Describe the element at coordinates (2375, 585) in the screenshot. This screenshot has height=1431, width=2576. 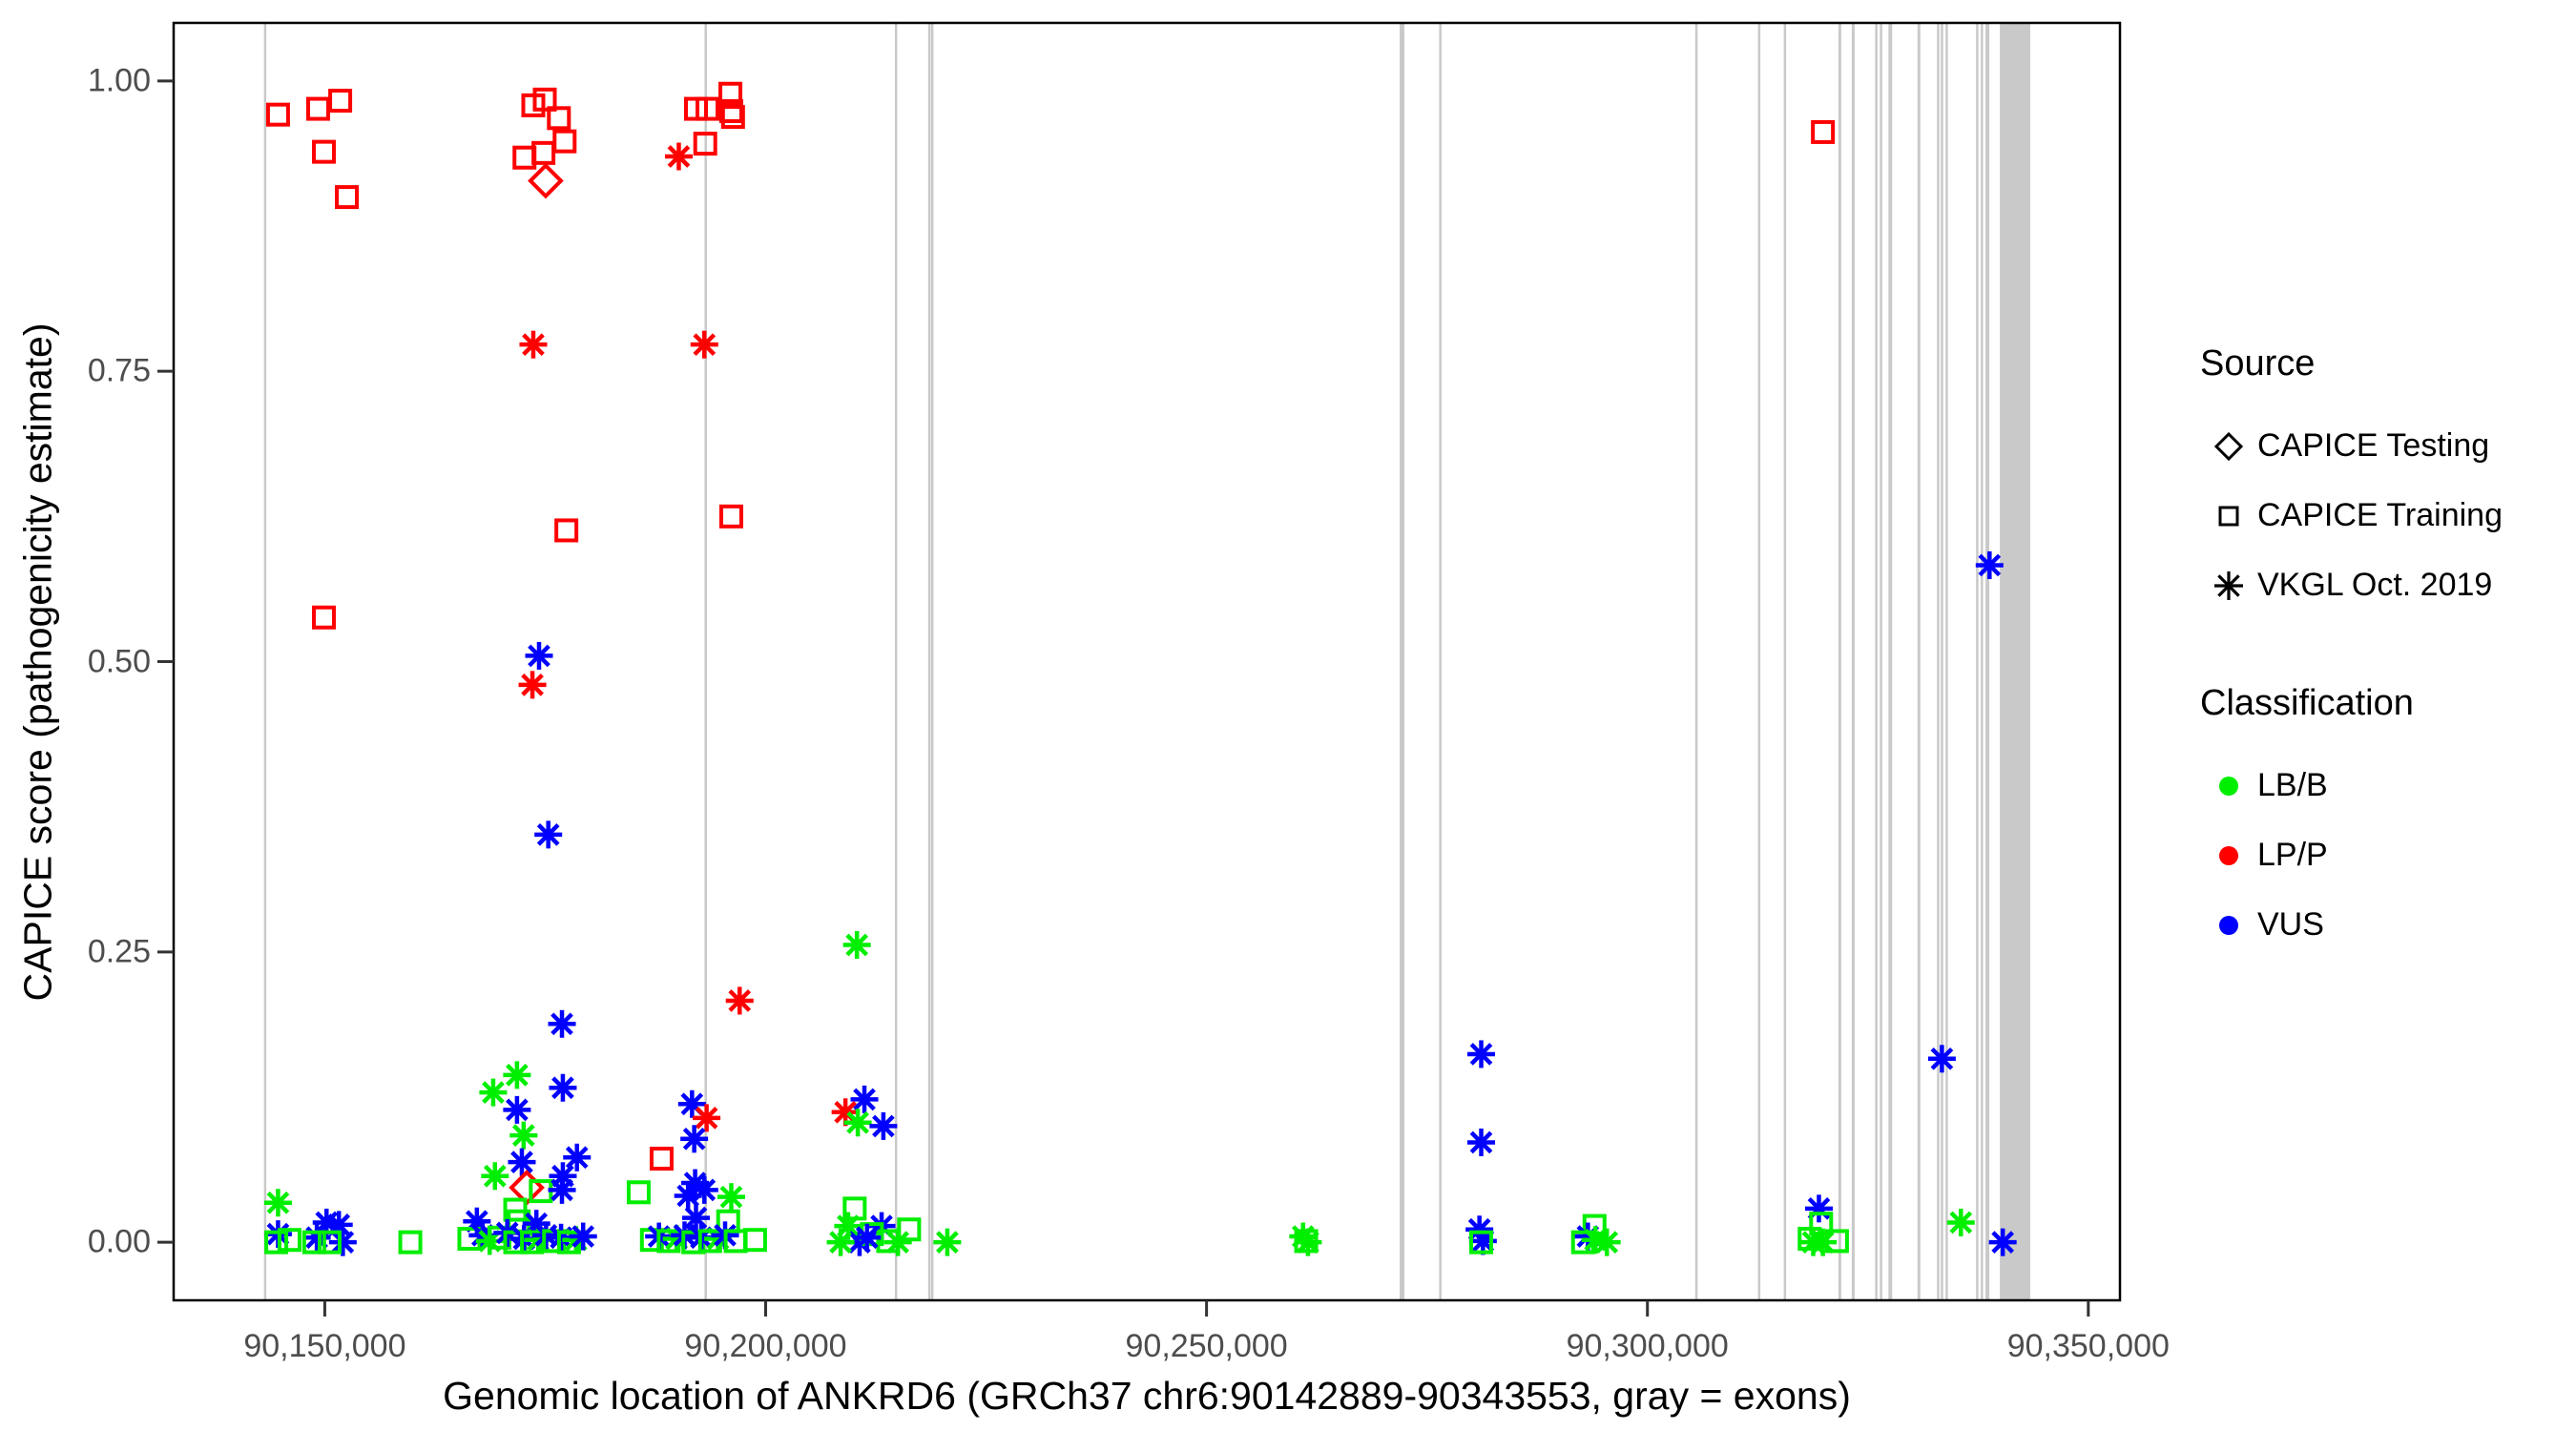
I see `legend-item-label: VKGL Oct. 2019` at that location.